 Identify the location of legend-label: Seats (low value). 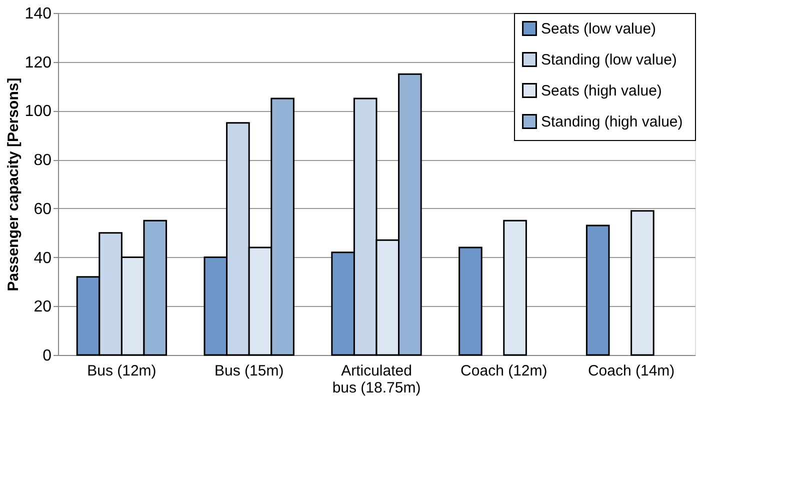
(598, 29).